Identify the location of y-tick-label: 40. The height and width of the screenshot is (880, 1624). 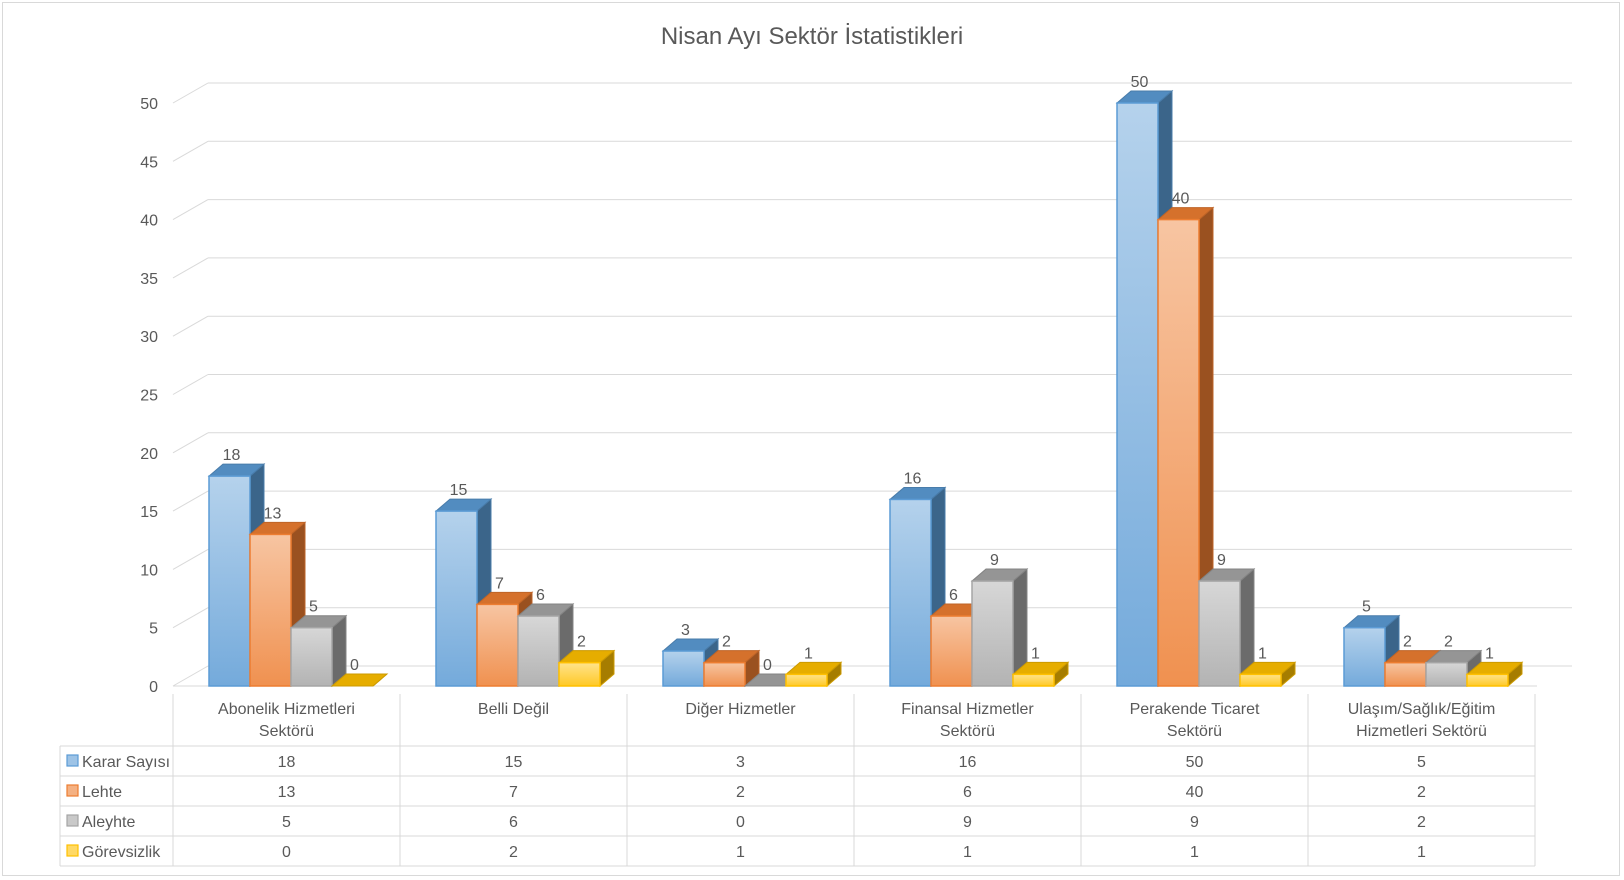
(149, 221).